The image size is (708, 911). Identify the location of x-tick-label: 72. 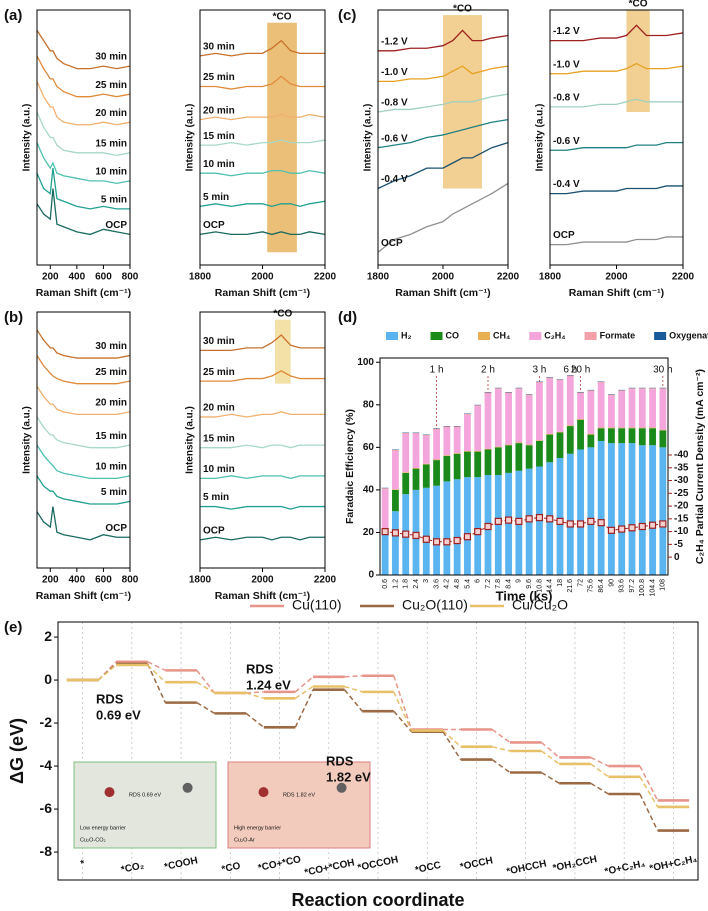
(580, 583).